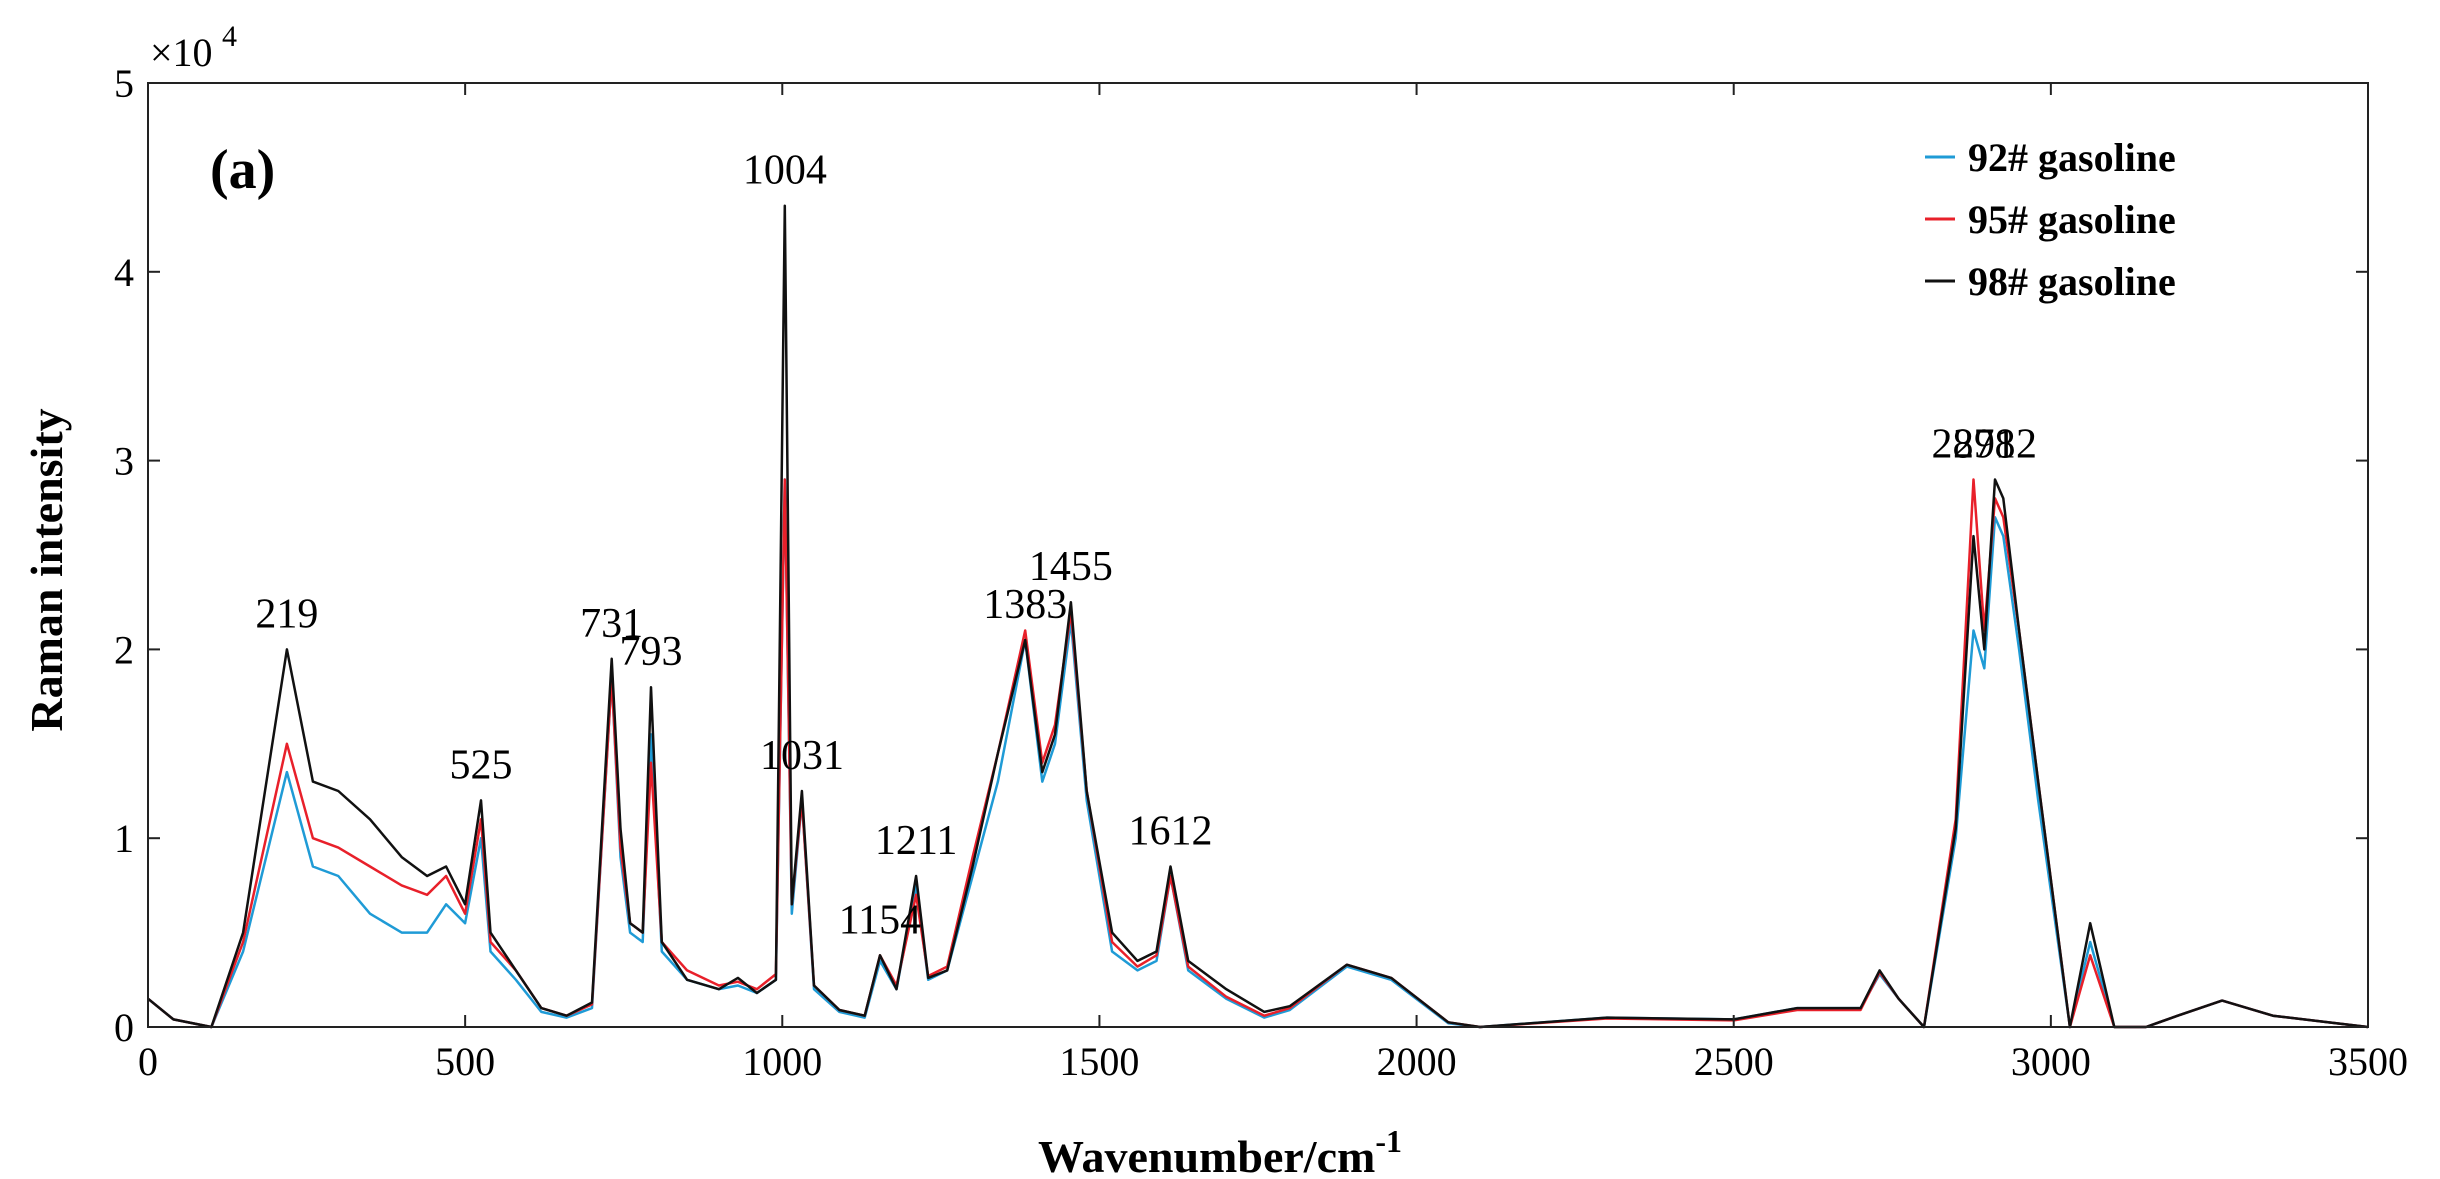 Image resolution: width=2440 pixels, height=1179 pixels. Describe the element at coordinates (1734, 1061) in the screenshot. I see `x-tick-label: 2500` at that location.